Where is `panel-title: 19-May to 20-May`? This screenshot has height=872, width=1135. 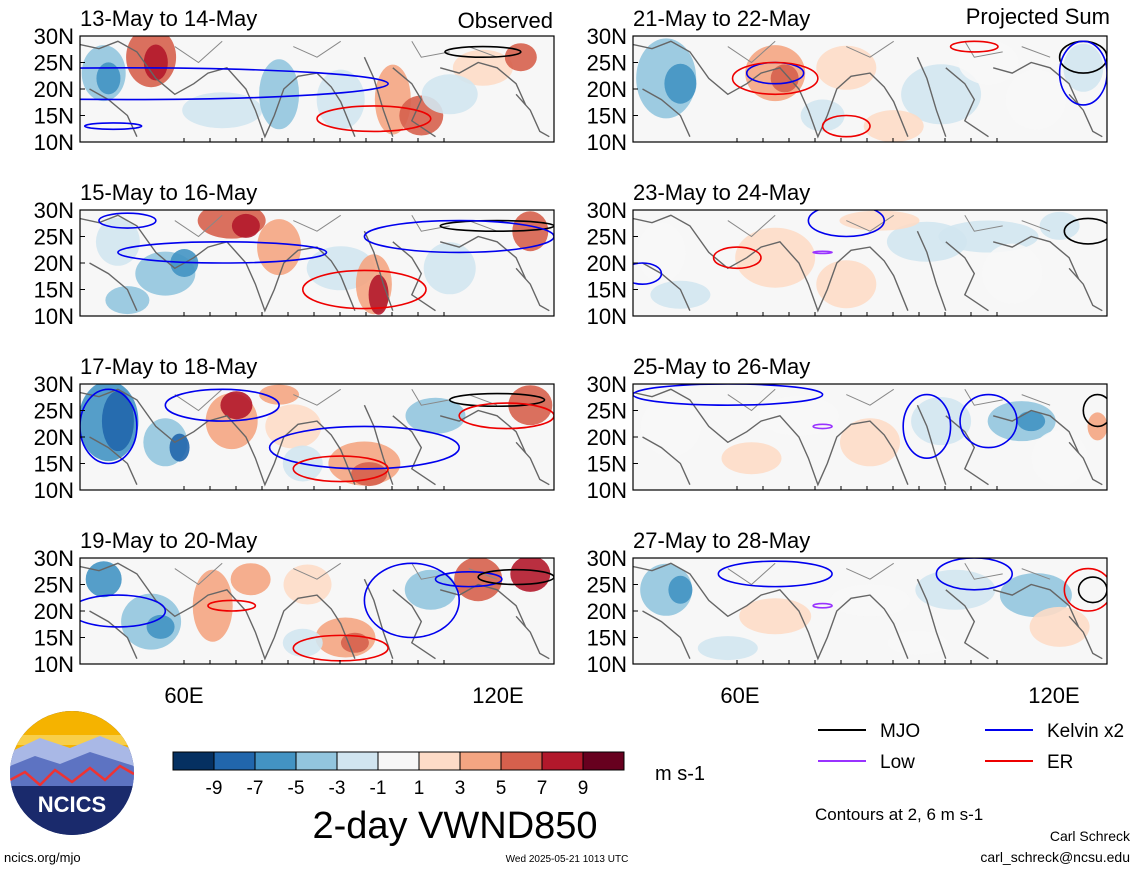 panel-title: 19-May to 20-May is located at coordinates (168, 540).